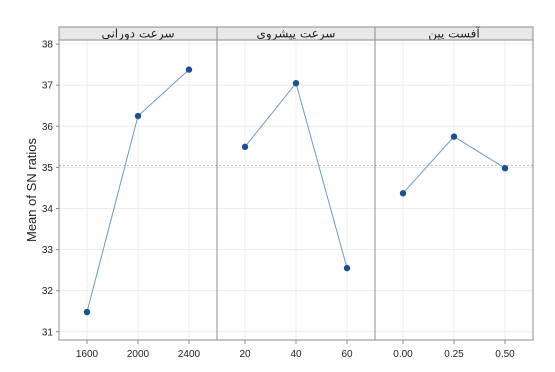 Image resolution: width=555 pixels, height=372 pixels. What do you see at coordinates (48, 209) in the screenshot?
I see `y-tick-label: 34` at bounding box center [48, 209].